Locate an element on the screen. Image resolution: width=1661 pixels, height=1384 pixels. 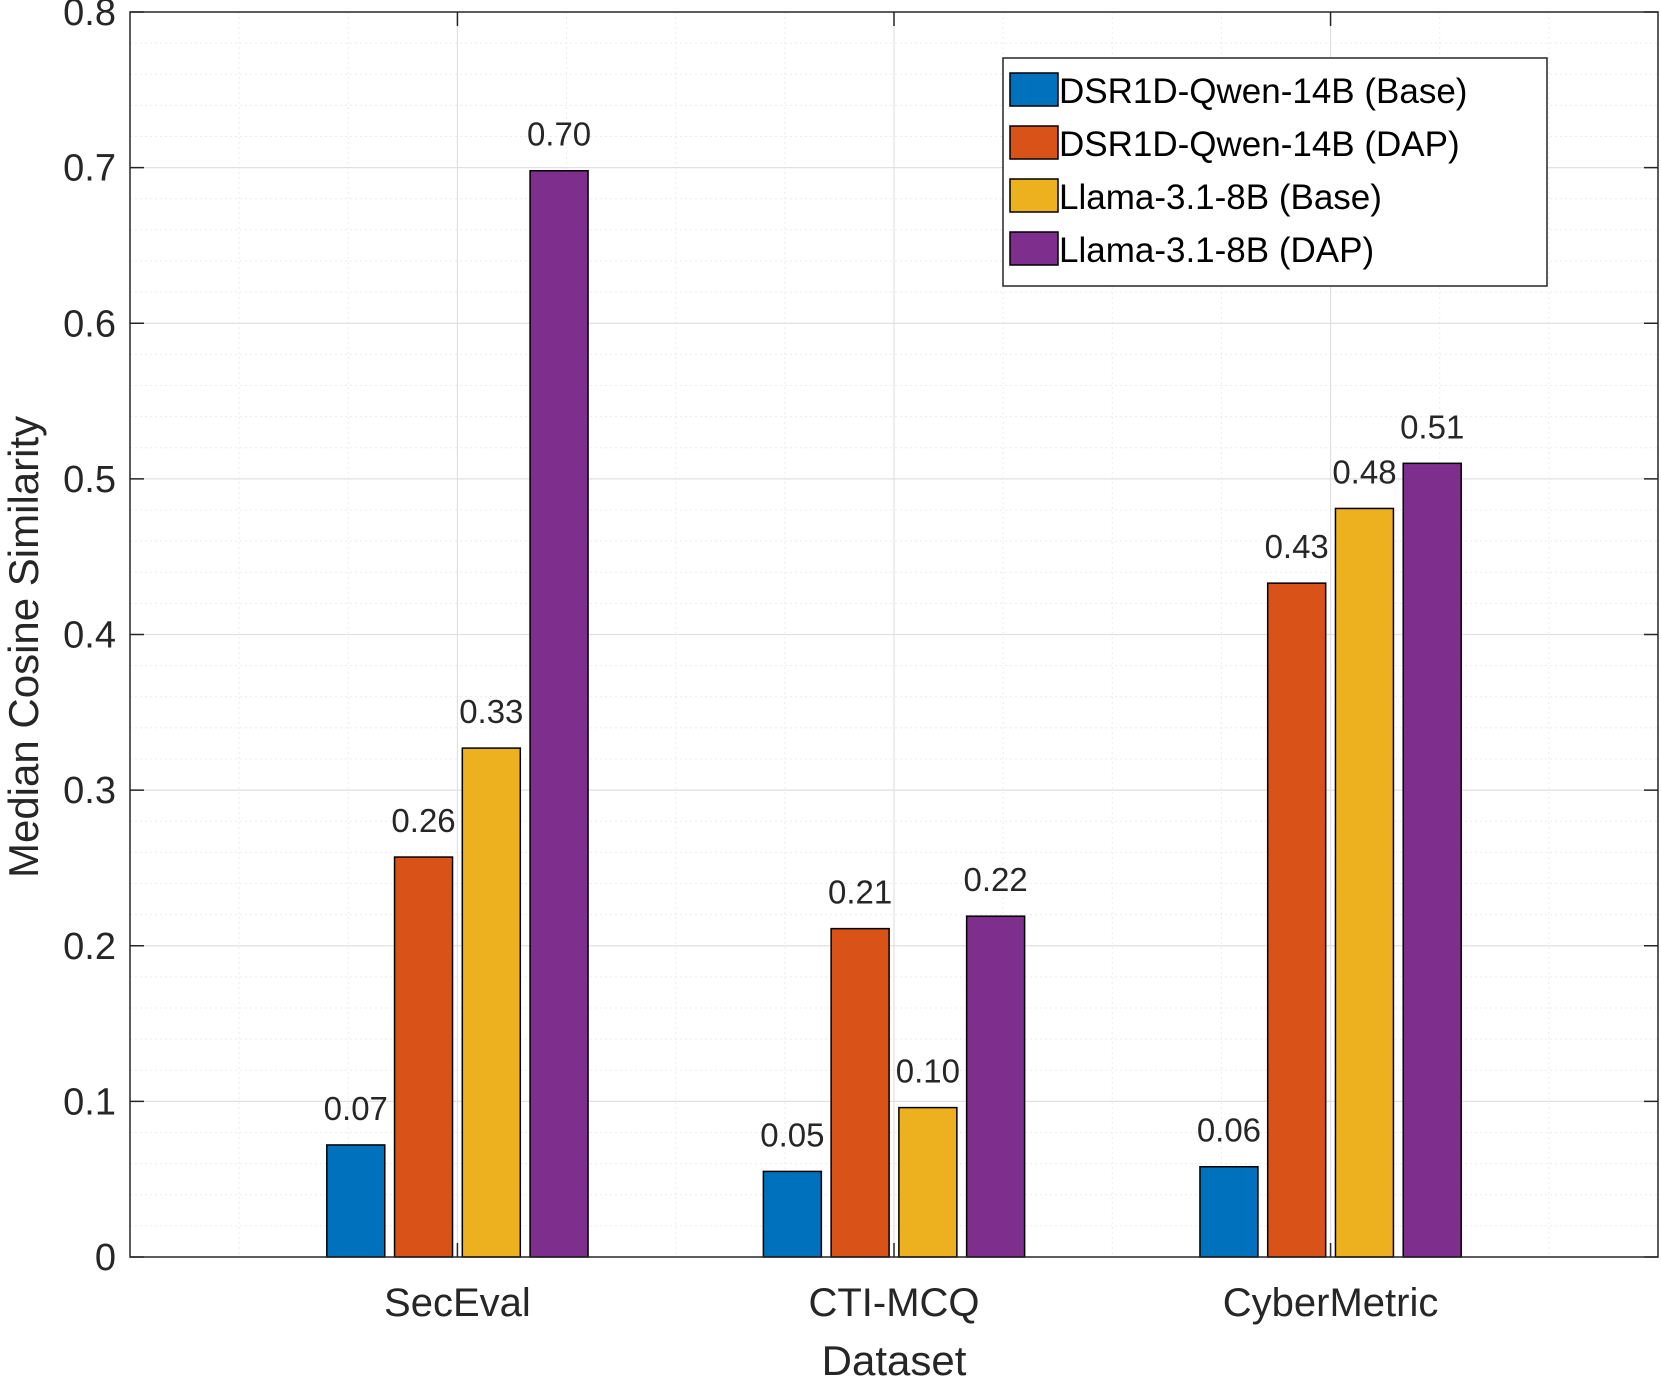
legend-box is located at coordinates (1275, 172).